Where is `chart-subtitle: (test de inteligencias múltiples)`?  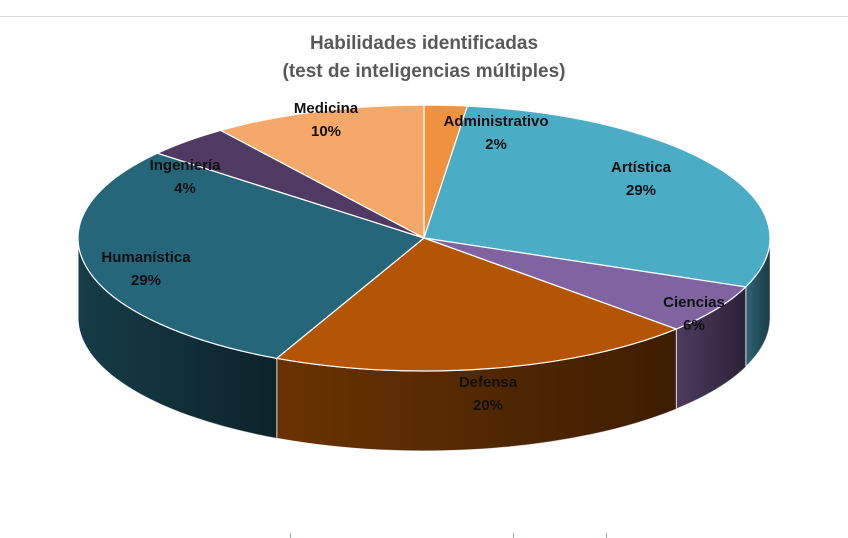
chart-subtitle: (test de inteligencias múltiples) is located at coordinates (424, 71).